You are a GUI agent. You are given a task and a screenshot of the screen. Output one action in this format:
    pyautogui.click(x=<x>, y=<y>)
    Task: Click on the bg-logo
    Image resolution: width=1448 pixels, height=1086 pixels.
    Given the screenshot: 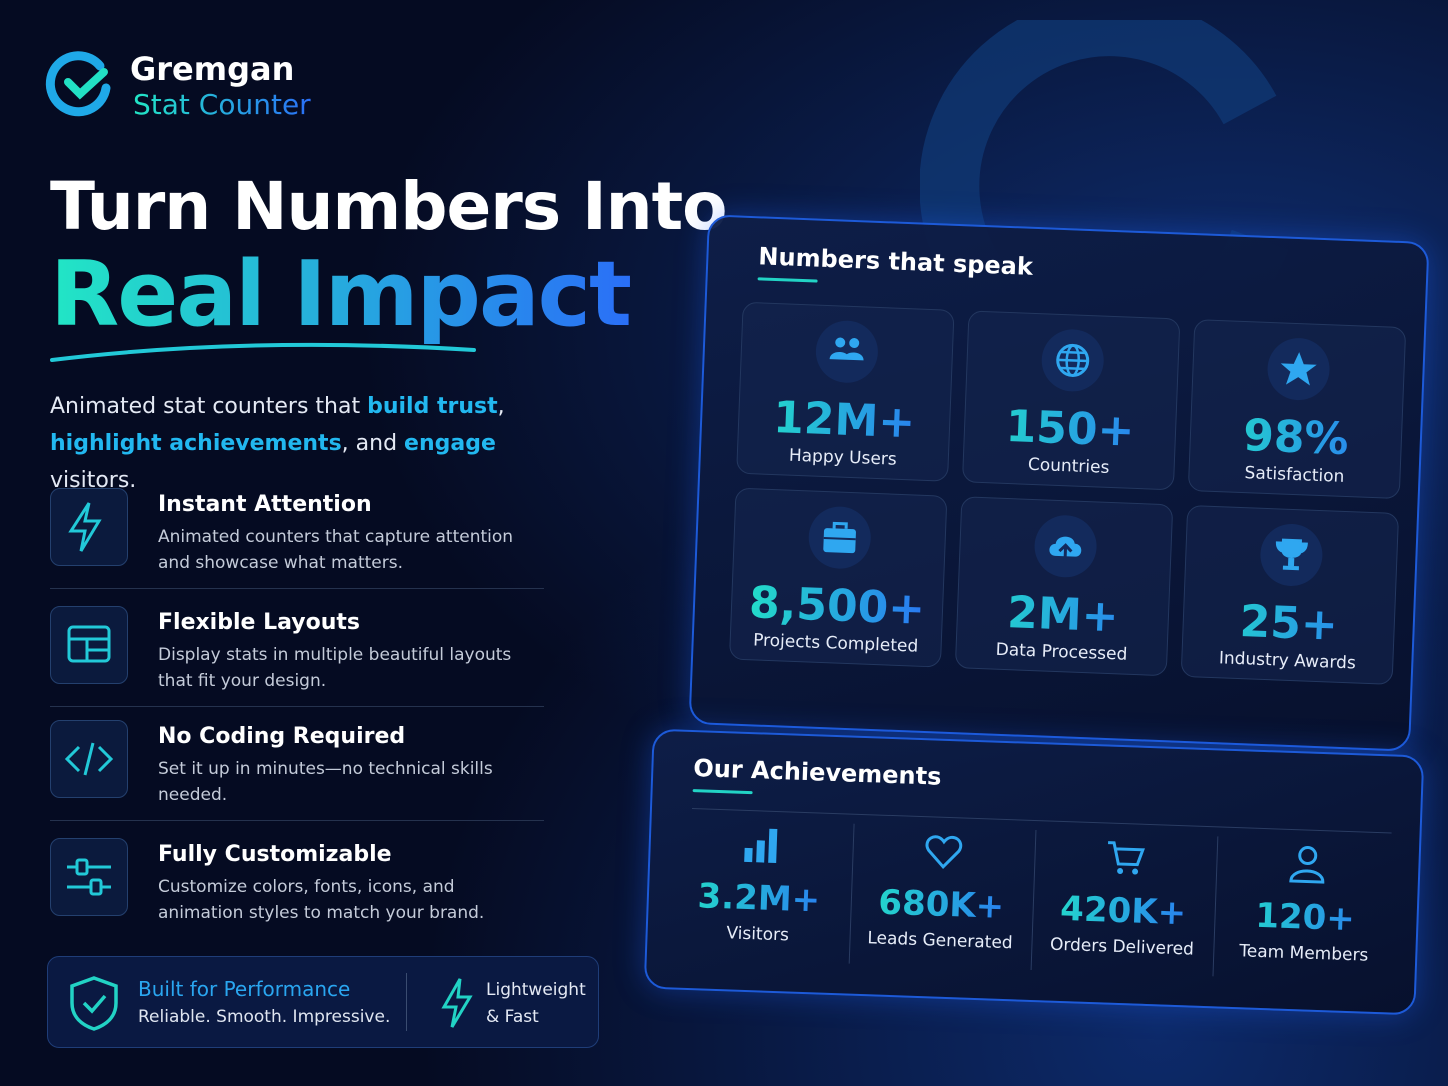 What is the action you would take?
    pyautogui.click(x=1104, y=150)
    